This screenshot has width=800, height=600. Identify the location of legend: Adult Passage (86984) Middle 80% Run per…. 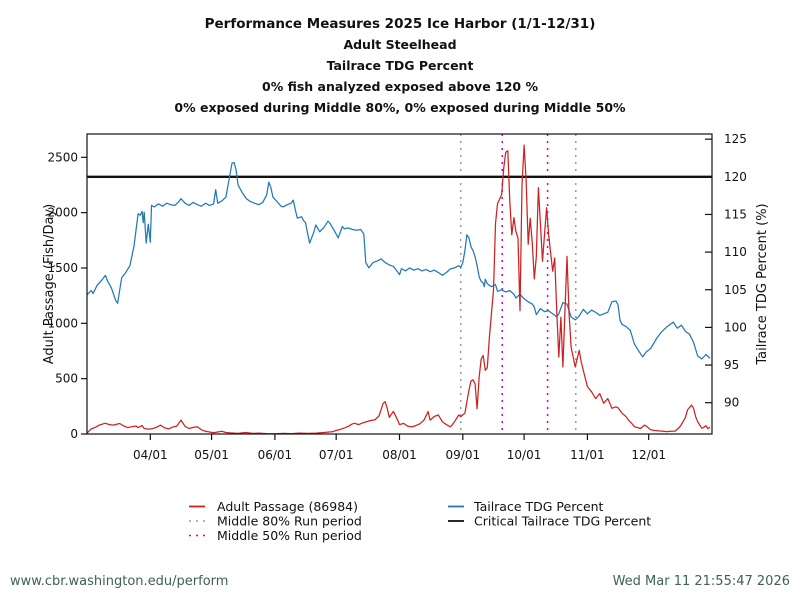
(420, 521).